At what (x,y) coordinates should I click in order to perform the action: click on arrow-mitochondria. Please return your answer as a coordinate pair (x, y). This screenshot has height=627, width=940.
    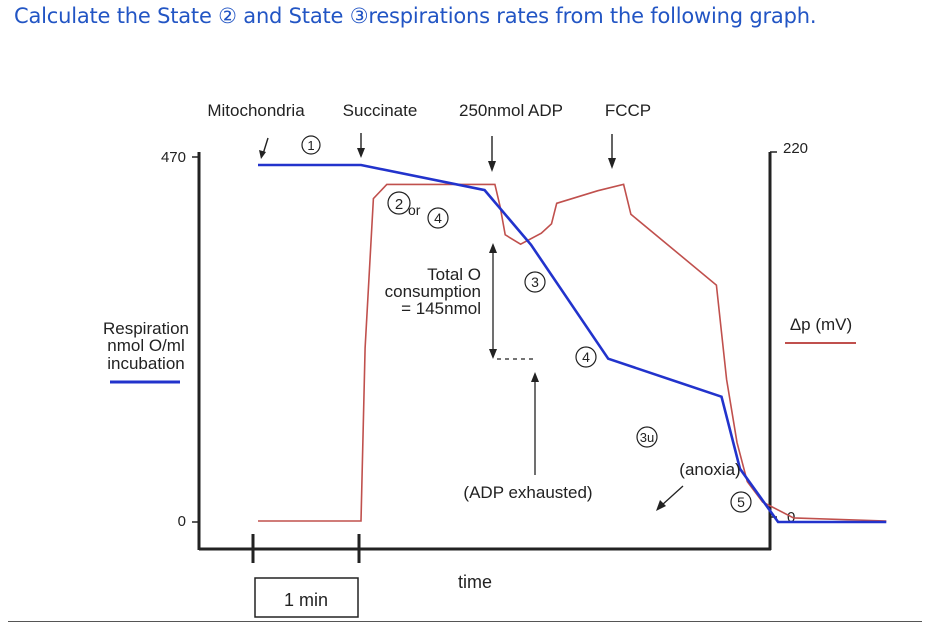
    Looking at the image, I should click on (264, 148).